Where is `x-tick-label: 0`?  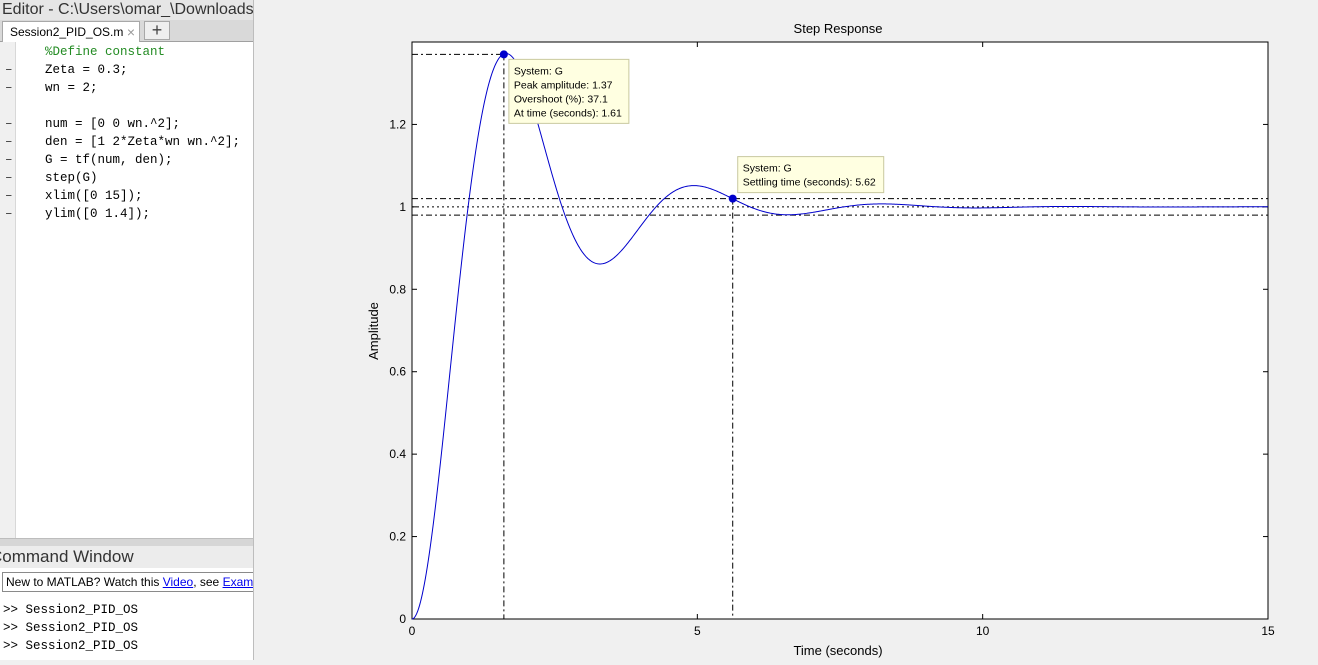 x-tick-label: 0 is located at coordinates (412, 631).